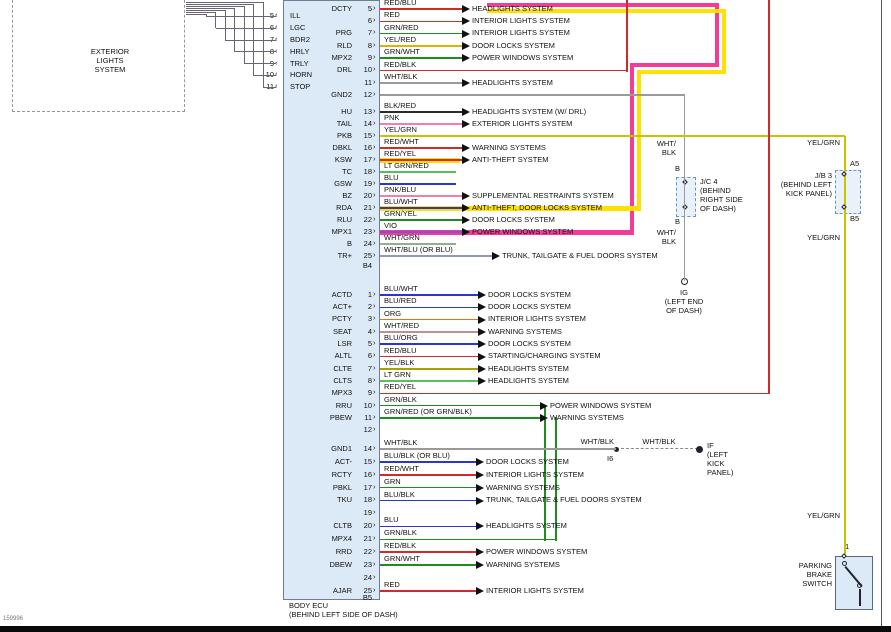  What do you see at coordinates (341, 294) in the screenshot?
I see `pin-name: ACTD` at bounding box center [341, 294].